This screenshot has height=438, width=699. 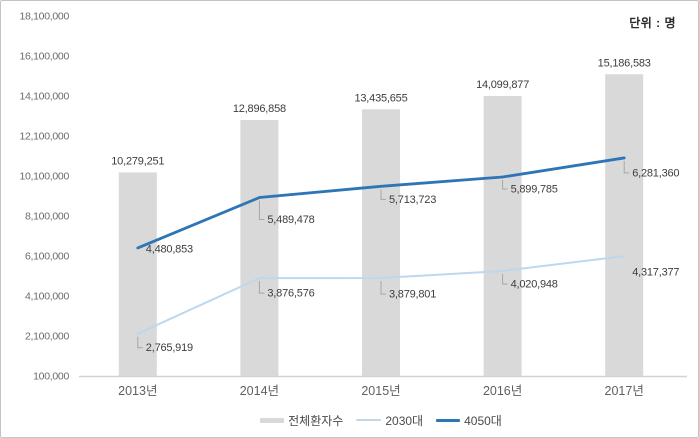 I want to click on bar-value-label: 10,279,251, so click(x=137, y=161).